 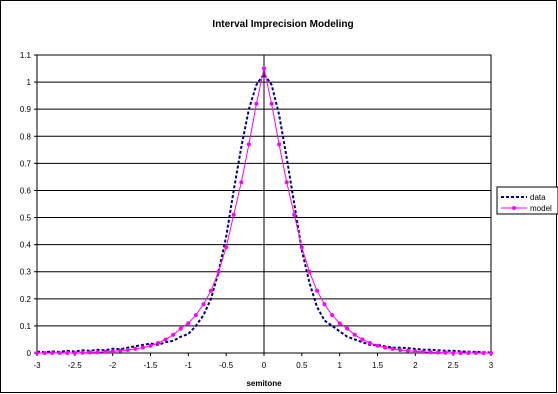 I want to click on legend-box, so click(x=527, y=200).